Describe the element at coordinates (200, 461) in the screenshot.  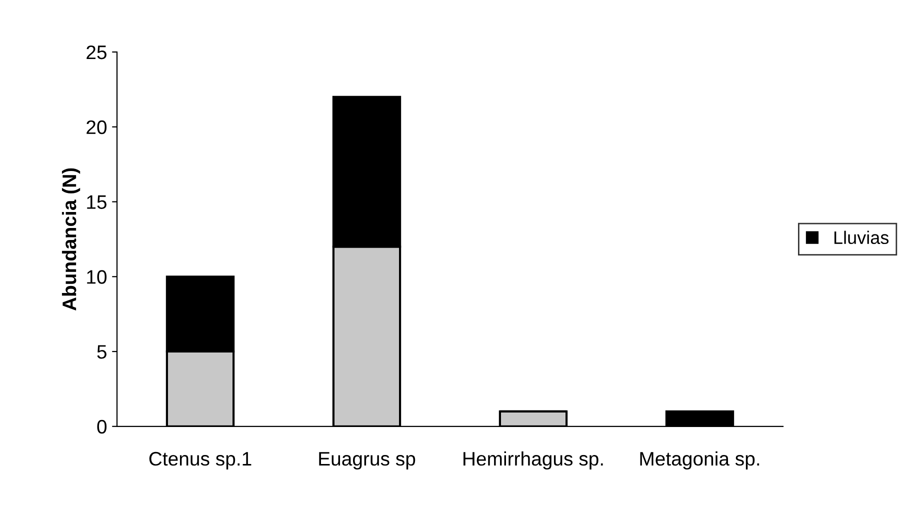
I see `x-tick-label: Ctenus sp.1` at that location.